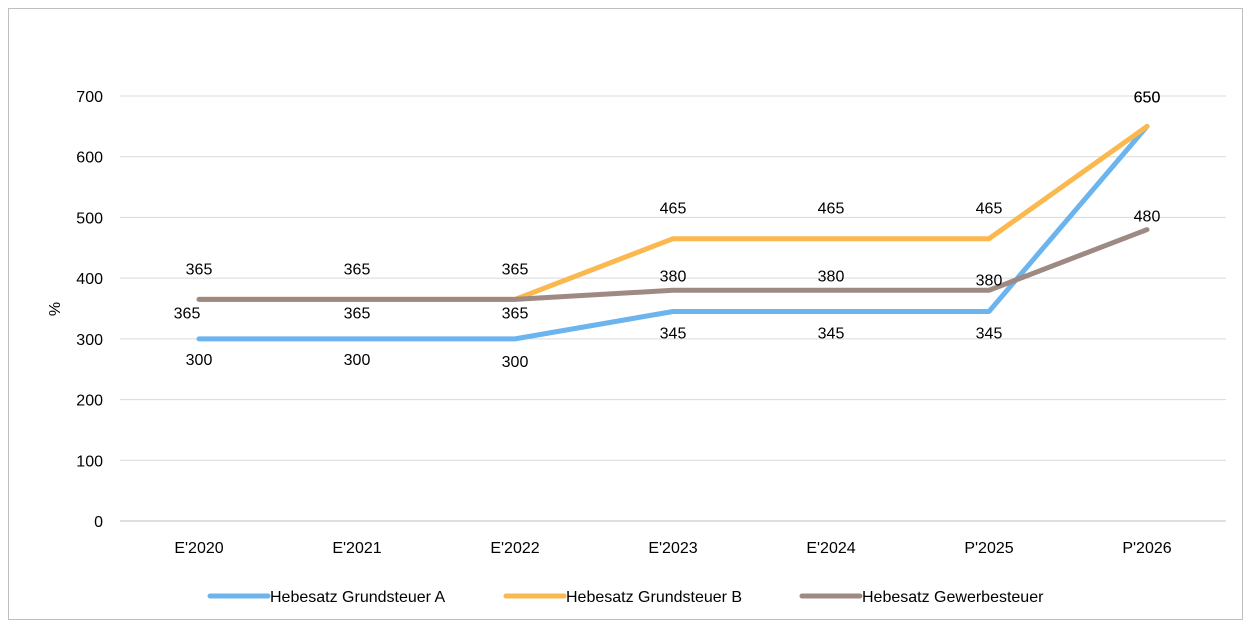 The height and width of the screenshot is (626, 1251). I want to click on y-tick-label: 200, so click(89, 401).